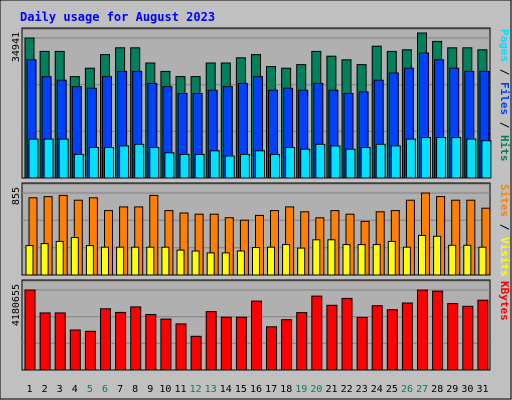 This screenshot has height=400, width=512. I want to click on legend-entry: Hits, so click(504, 148).